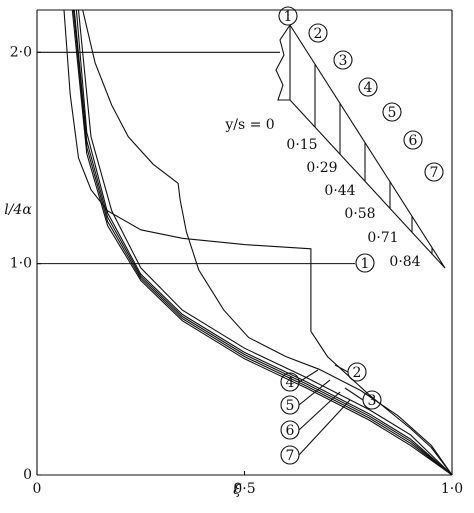 The image size is (474, 513). I want to click on legend-label: 3, so click(372, 401).